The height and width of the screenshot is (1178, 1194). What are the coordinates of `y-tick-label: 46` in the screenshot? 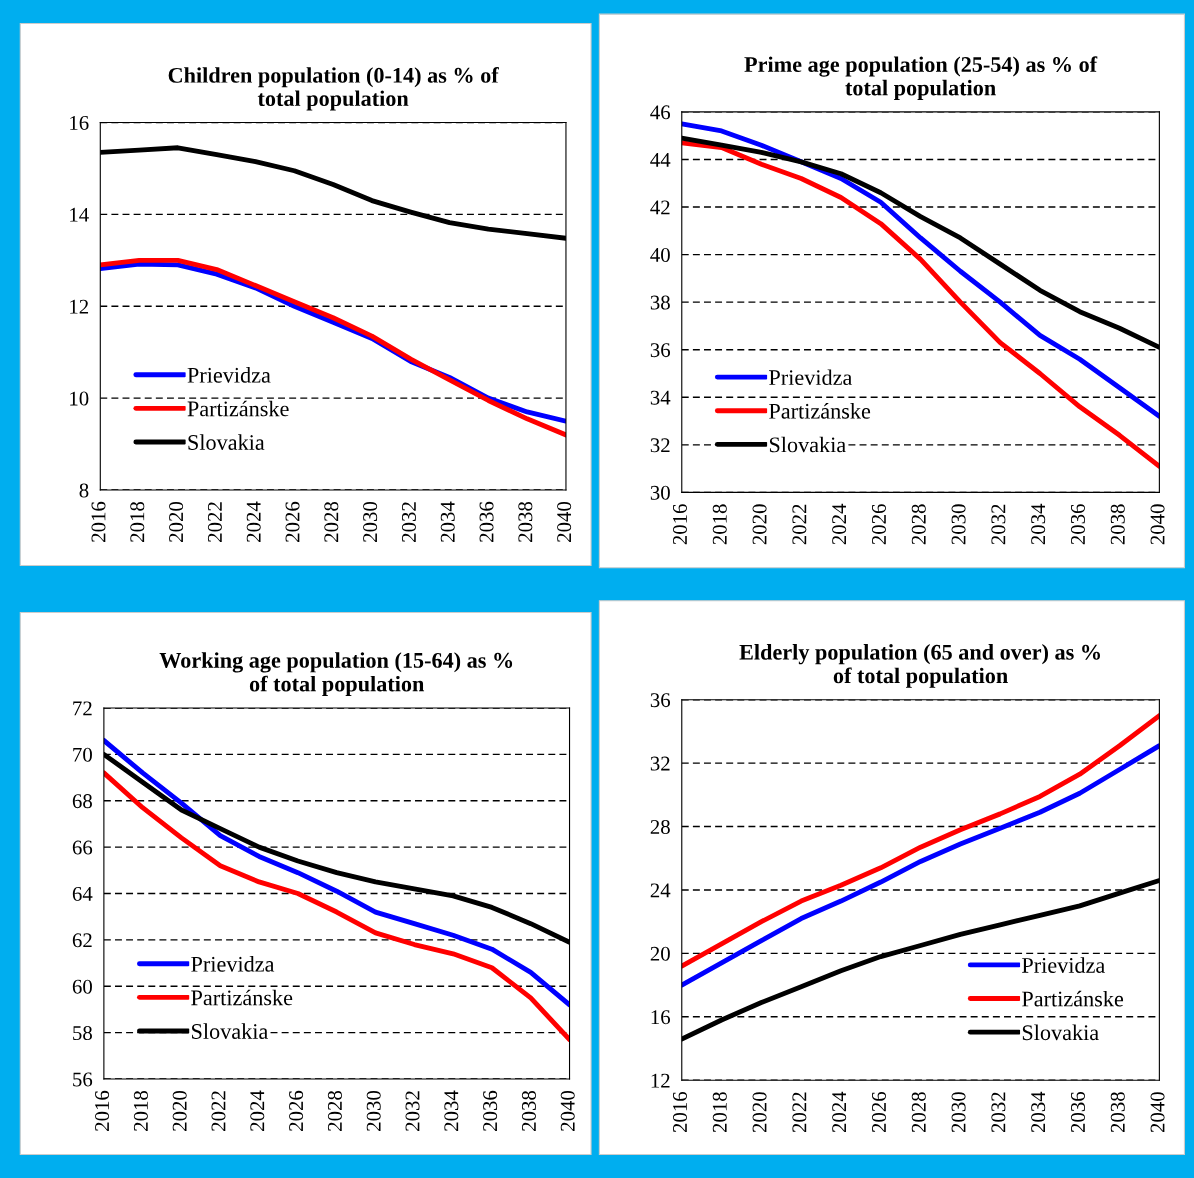 It's located at (660, 112).